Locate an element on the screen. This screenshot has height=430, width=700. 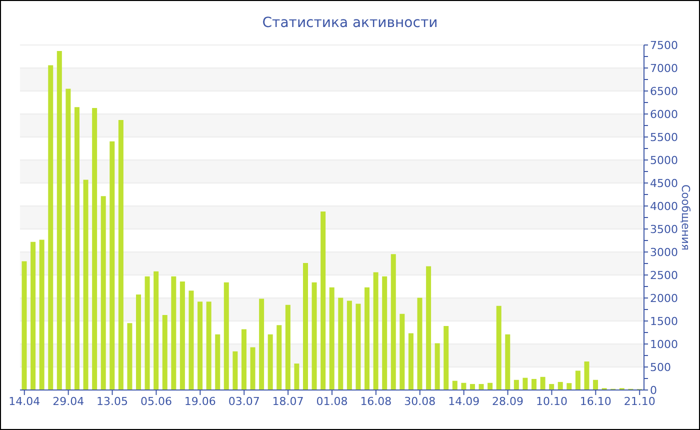
y-tick-label: 500 is located at coordinates (660, 367).